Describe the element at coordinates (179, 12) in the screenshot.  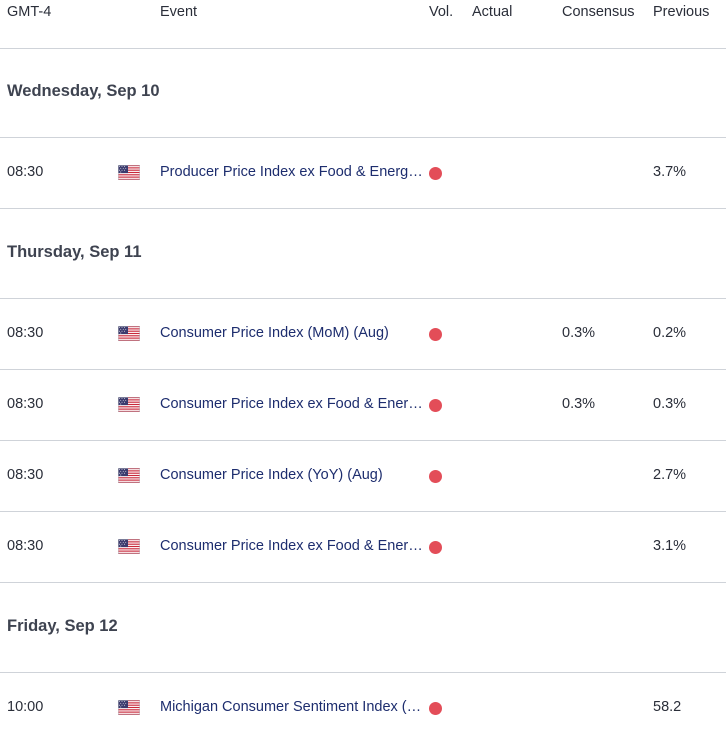
I see `header-event: Event` at that location.